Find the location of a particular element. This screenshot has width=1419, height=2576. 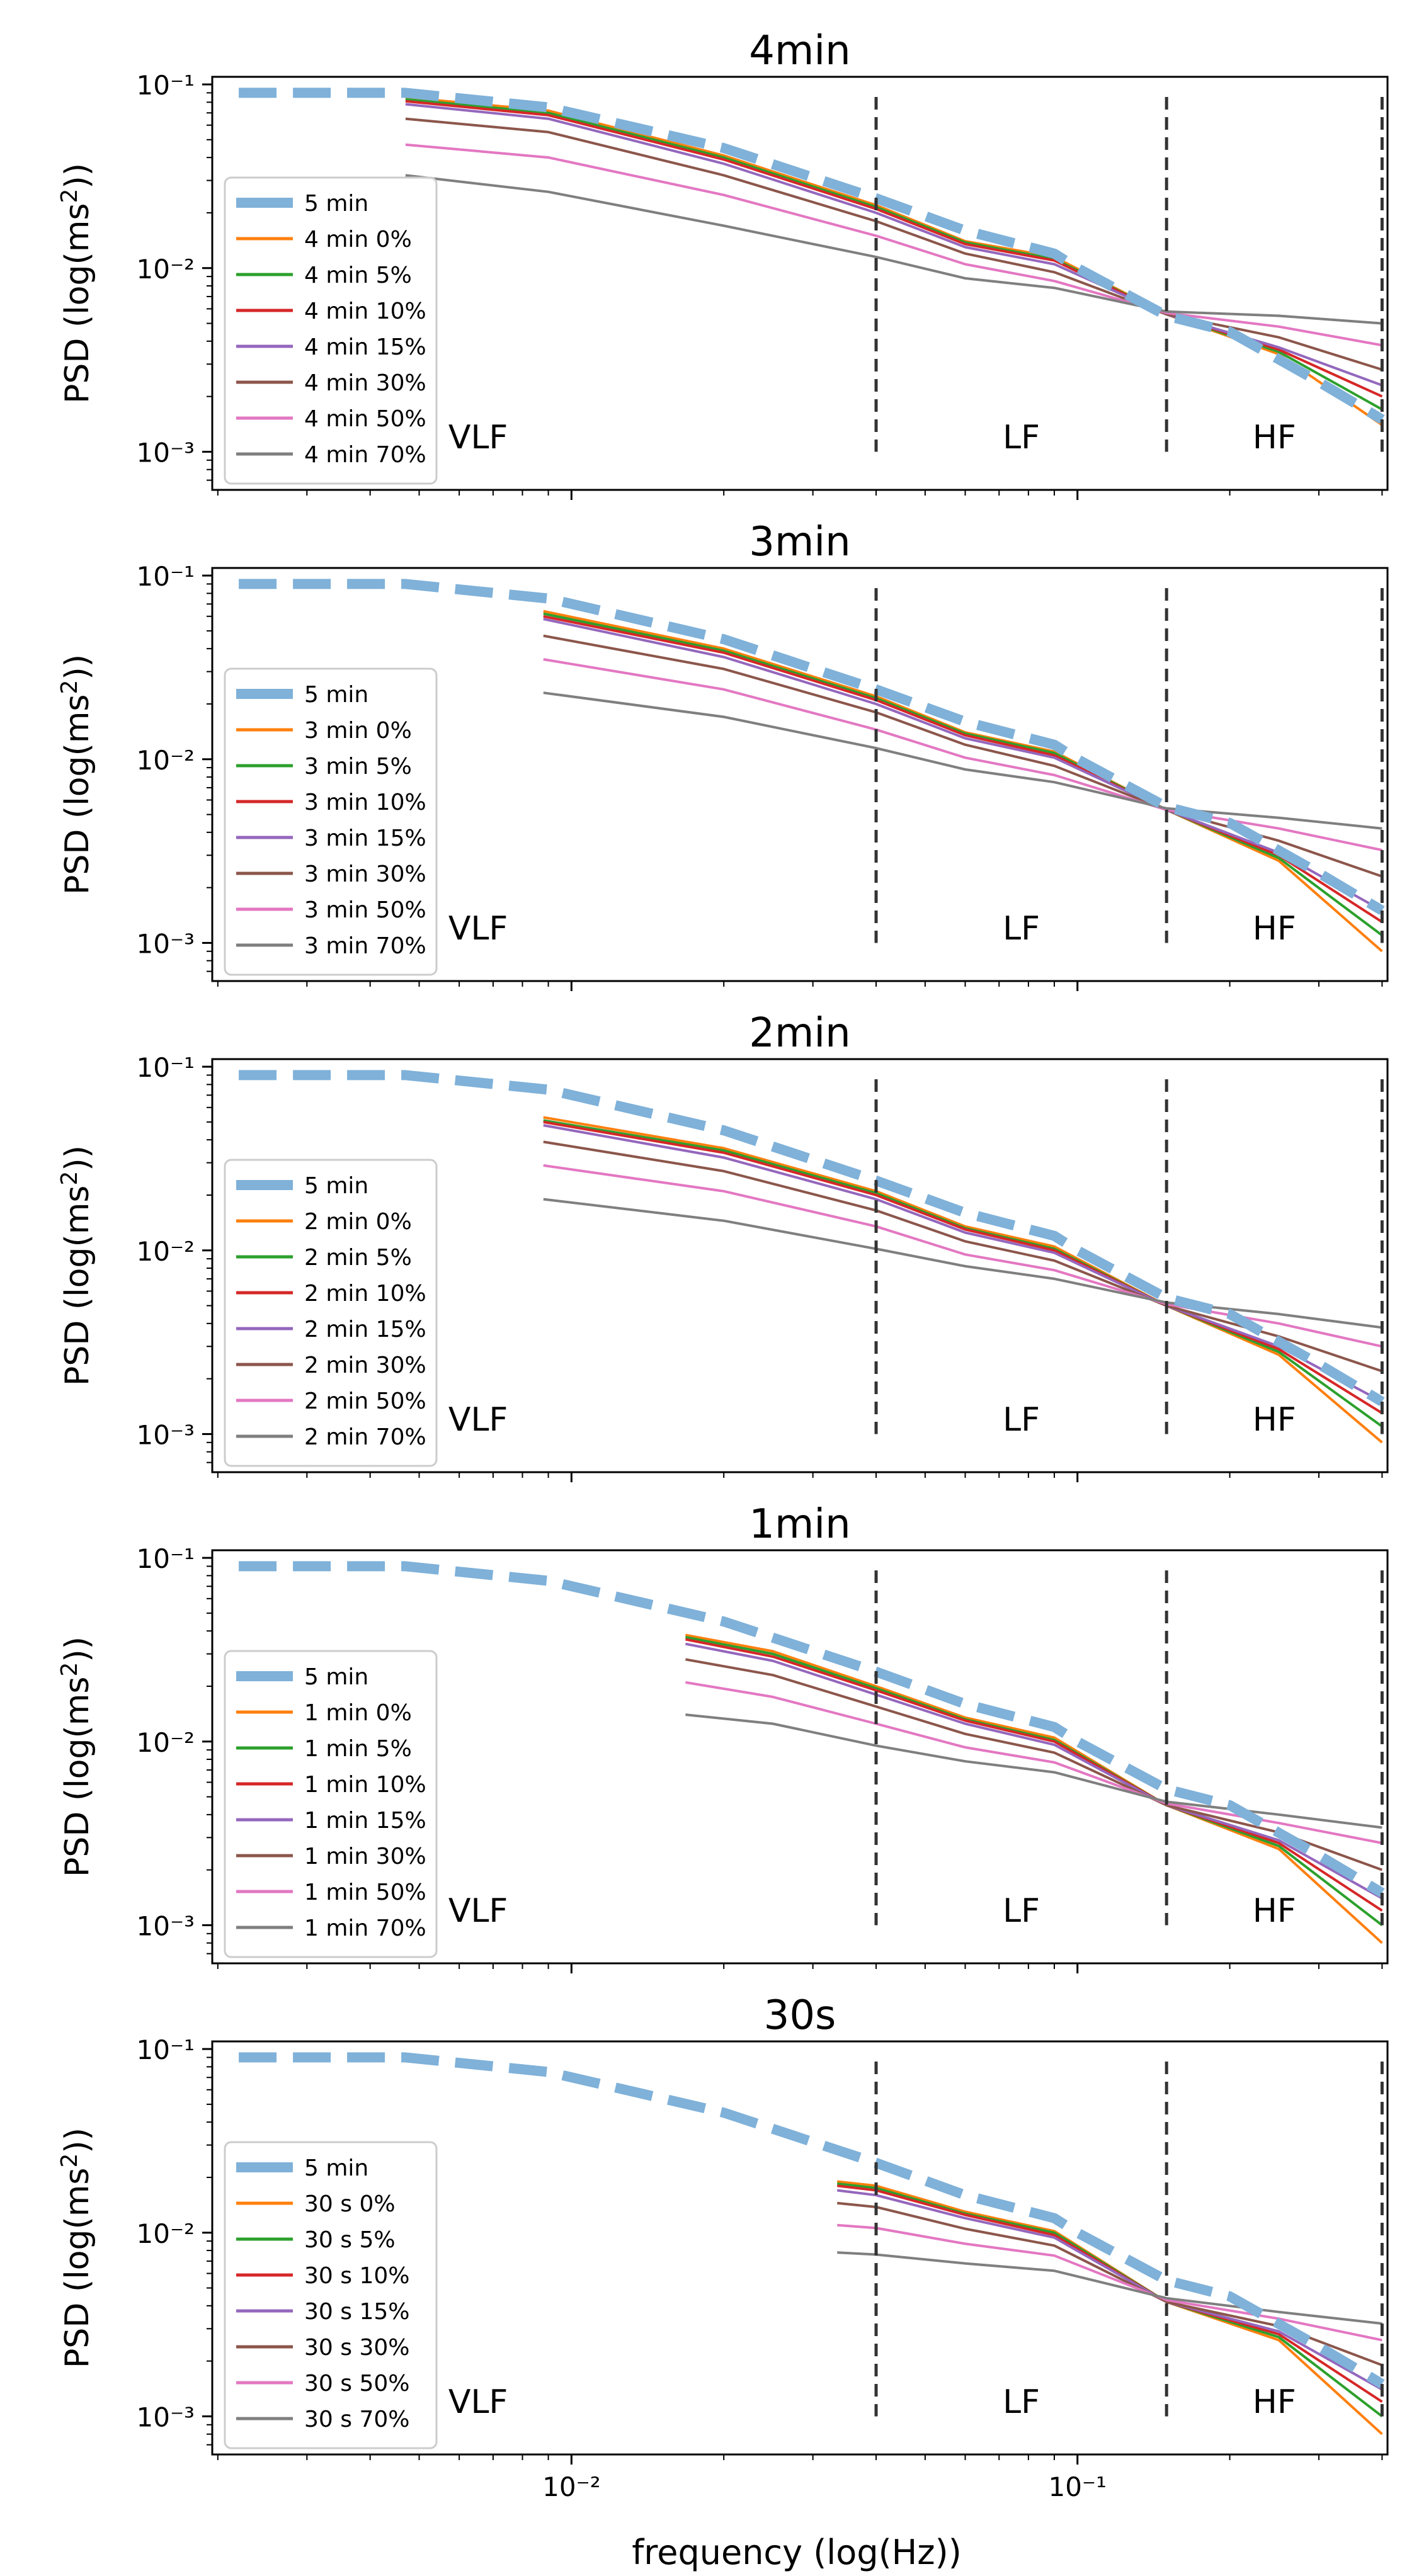

x-axis-label: frequency (log(Hz)) is located at coordinates (797, 2552).